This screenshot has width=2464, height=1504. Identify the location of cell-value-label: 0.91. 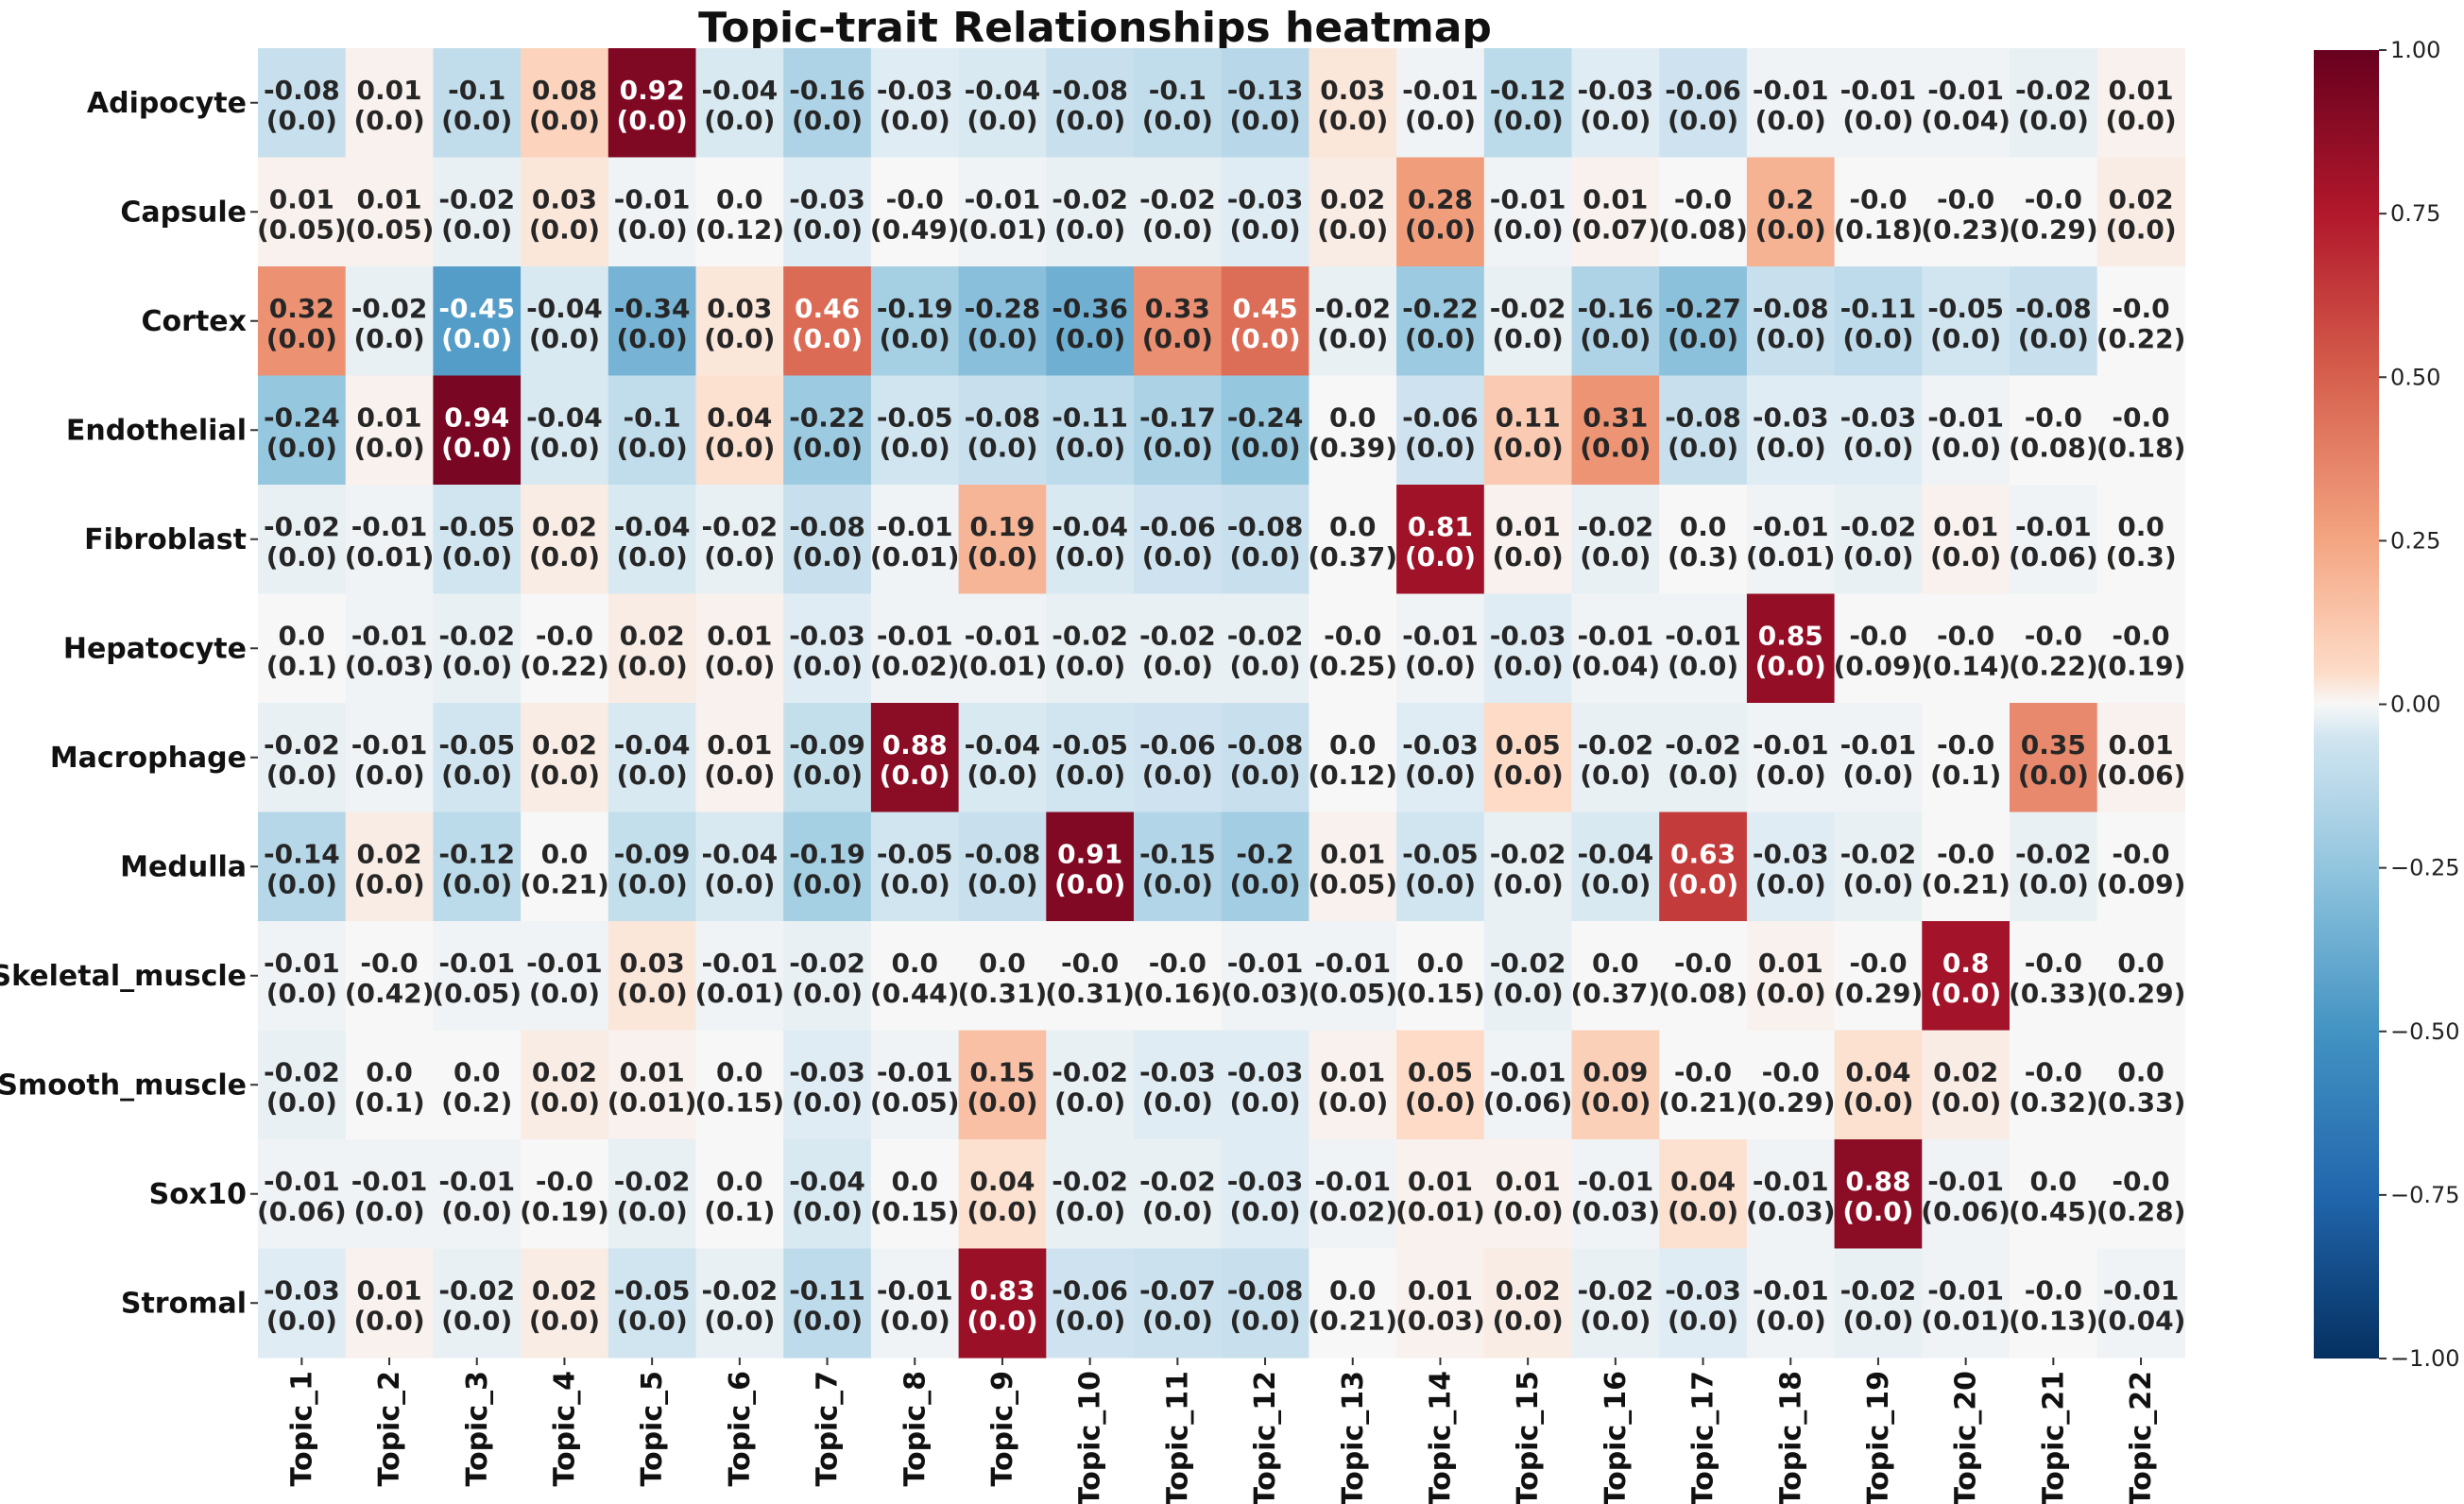
(1089, 853).